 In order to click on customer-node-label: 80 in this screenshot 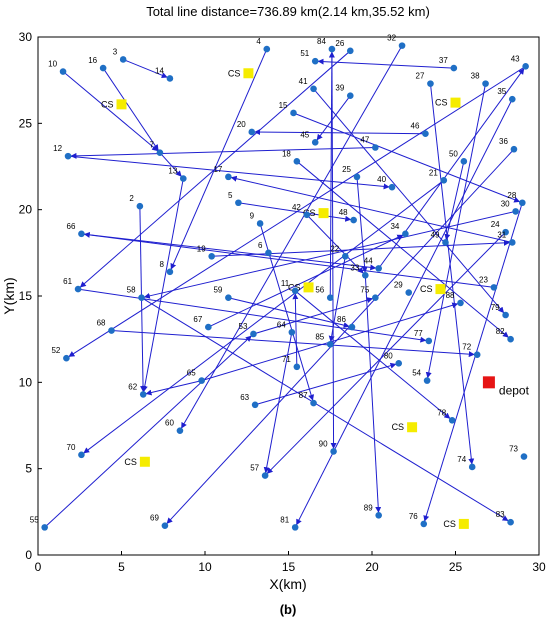, I will do `click(388, 355)`.